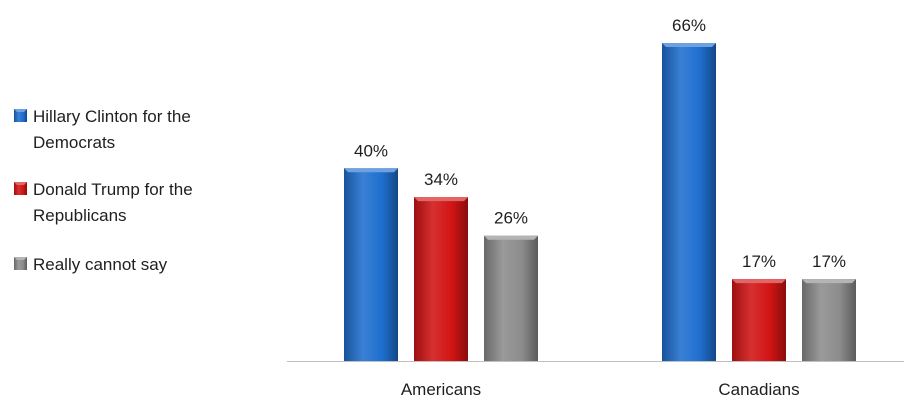 The height and width of the screenshot is (404, 904). I want to click on legend-entry-1: Hillary Clinton for the Democrats, so click(102, 129).